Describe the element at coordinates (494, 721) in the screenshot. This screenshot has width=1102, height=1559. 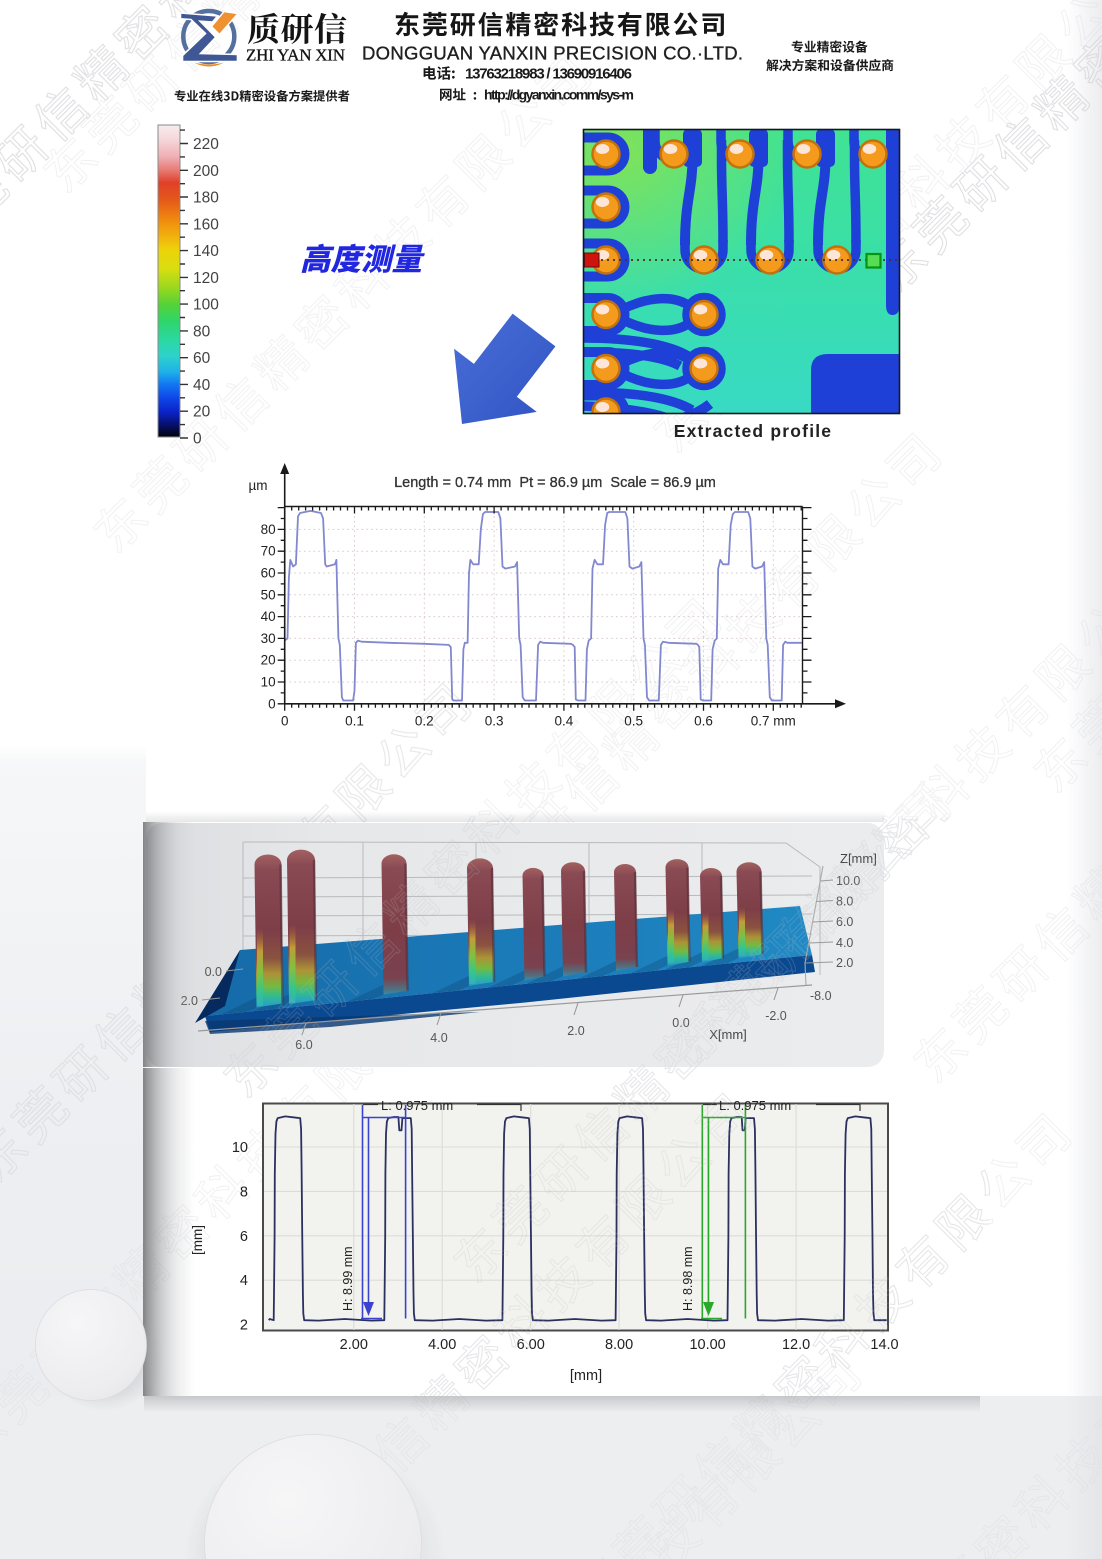
I see `svg-text: 0.3` at that location.